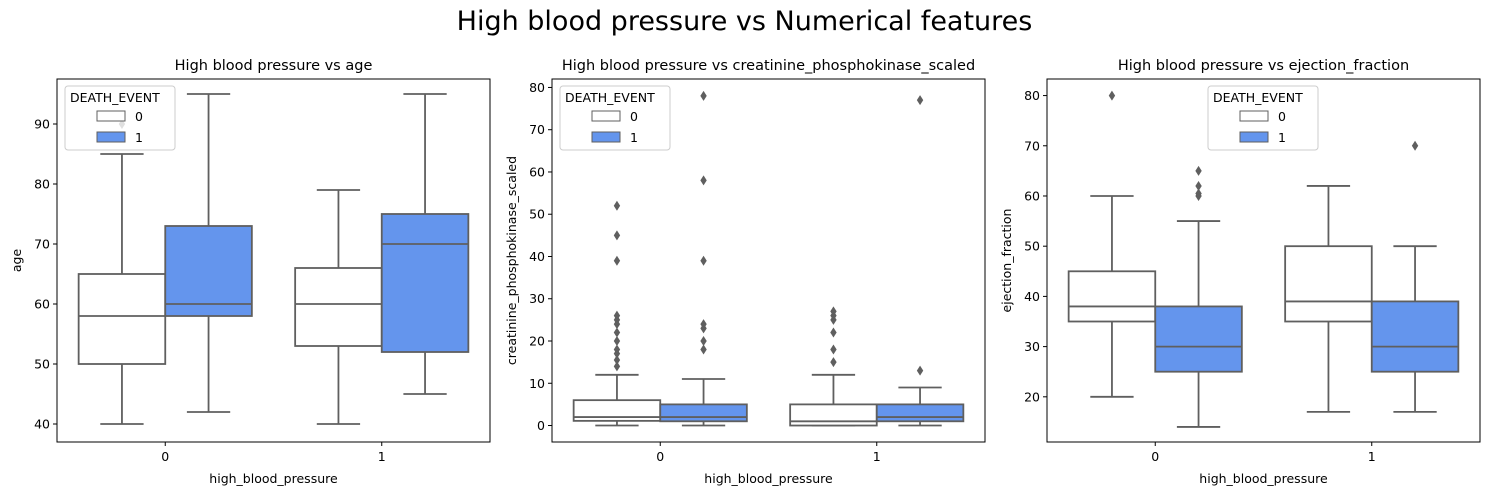 This screenshot has height=495, width=1489. What do you see at coordinates (768, 478) in the screenshot?
I see `x-axis-label: high_blood_pressure` at bounding box center [768, 478].